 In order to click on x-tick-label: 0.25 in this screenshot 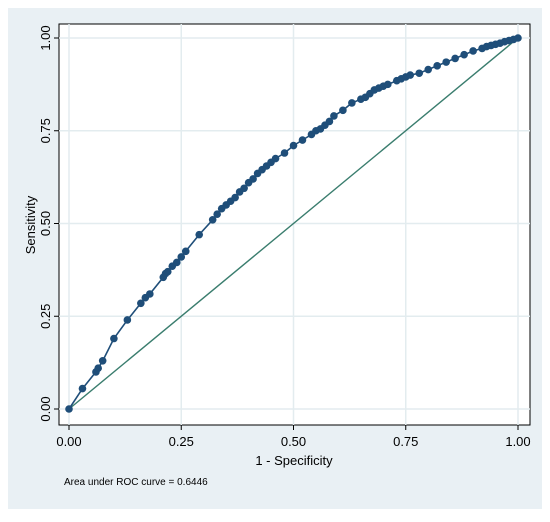, I will do `click(181, 441)`.